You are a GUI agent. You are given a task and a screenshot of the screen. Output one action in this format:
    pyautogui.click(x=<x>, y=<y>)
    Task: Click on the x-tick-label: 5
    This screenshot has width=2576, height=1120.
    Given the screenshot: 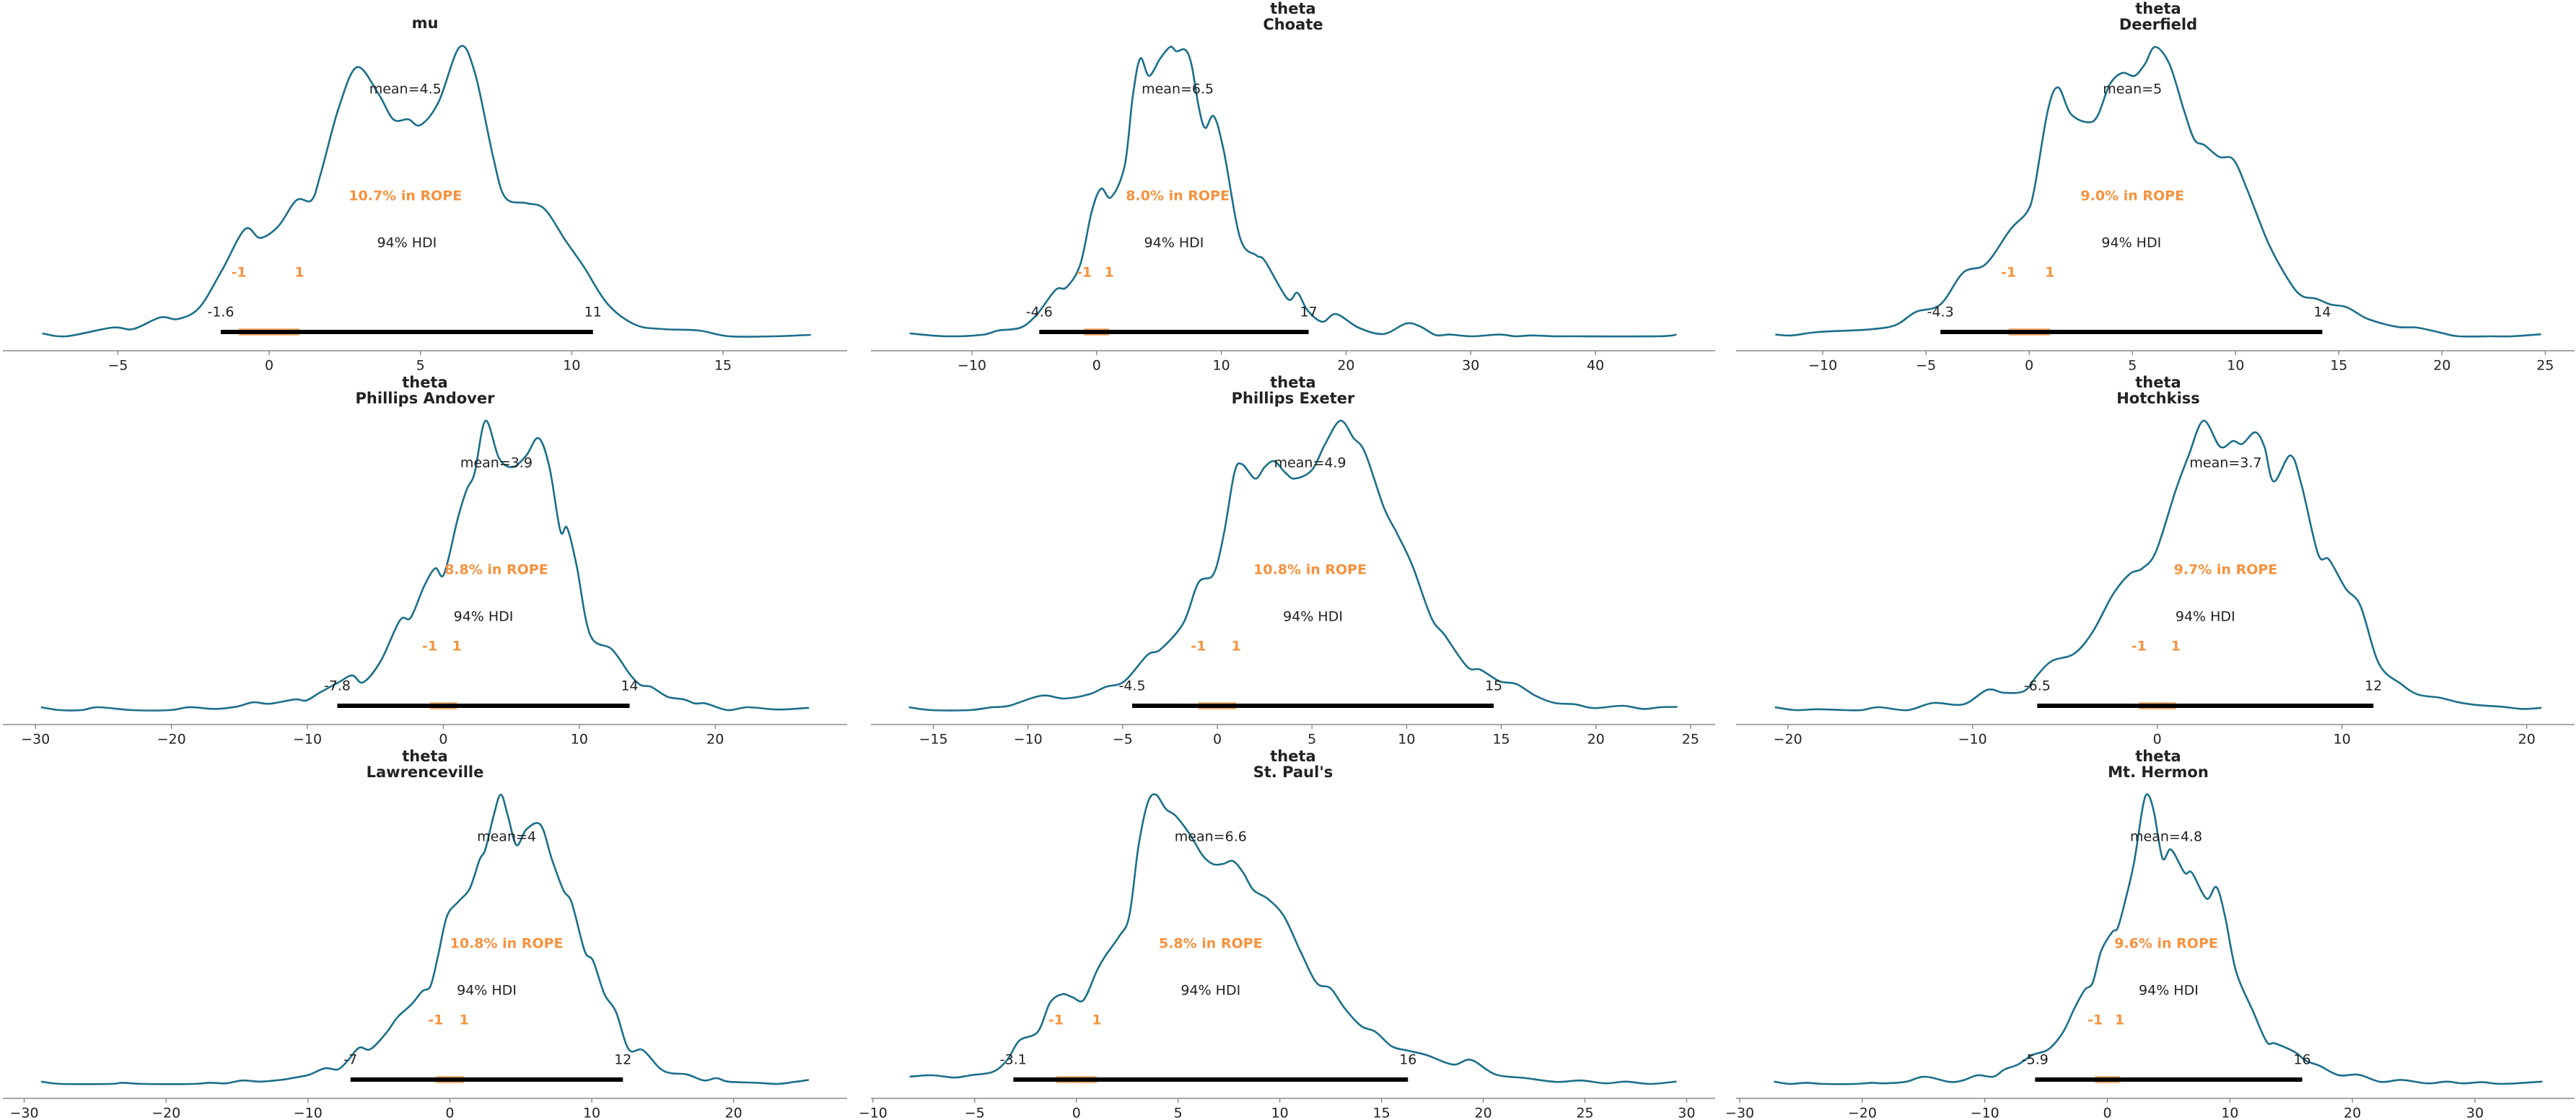 What is the action you would take?
    pyautogui.click(x=1311, y=740)
    